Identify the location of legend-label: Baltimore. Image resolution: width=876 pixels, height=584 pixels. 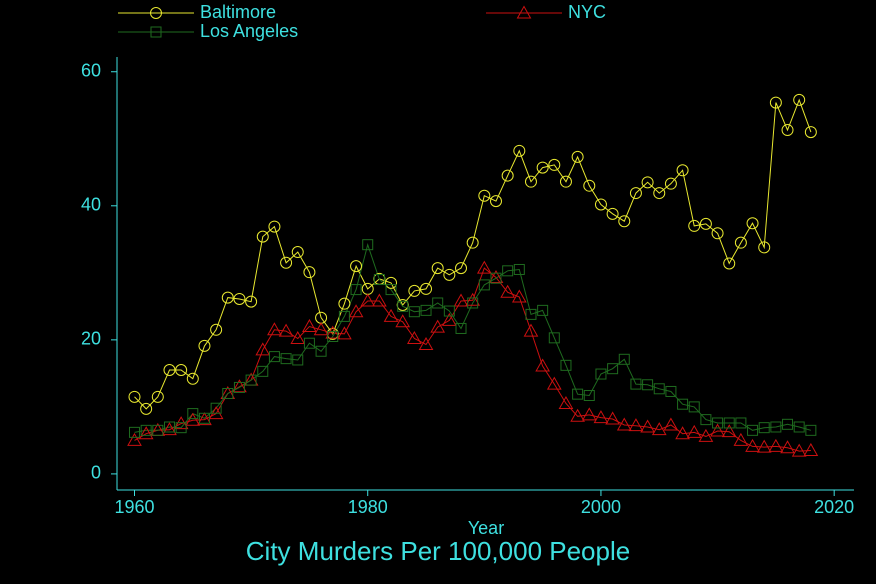
(238, 12).